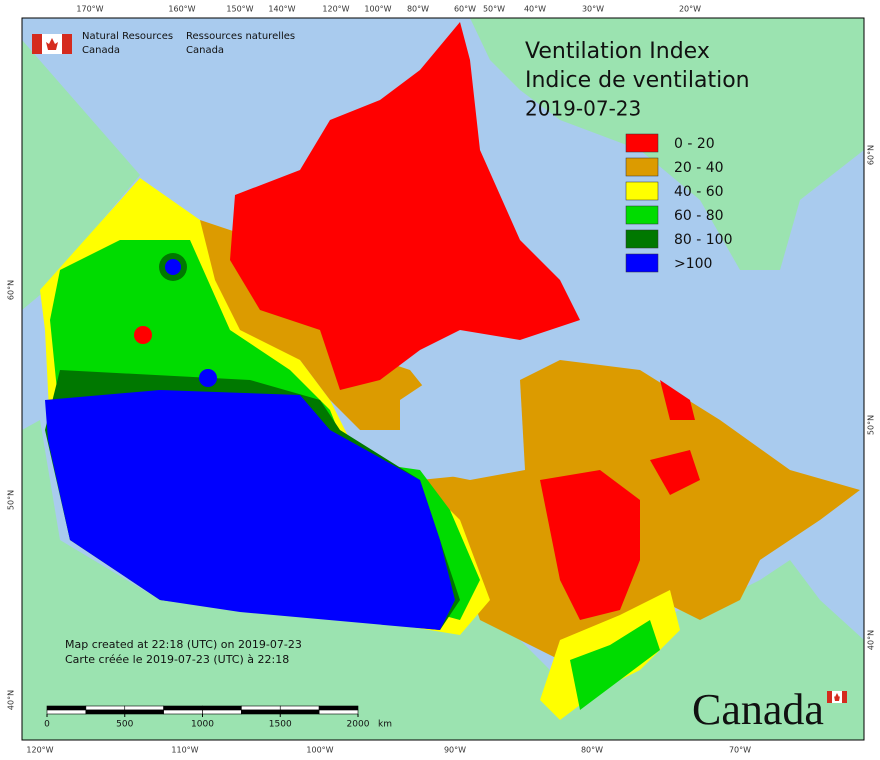 Image resolution: width=880 pixels, height=760 pixels. I want to click on date: 2019-07-23, so click(583, 109).